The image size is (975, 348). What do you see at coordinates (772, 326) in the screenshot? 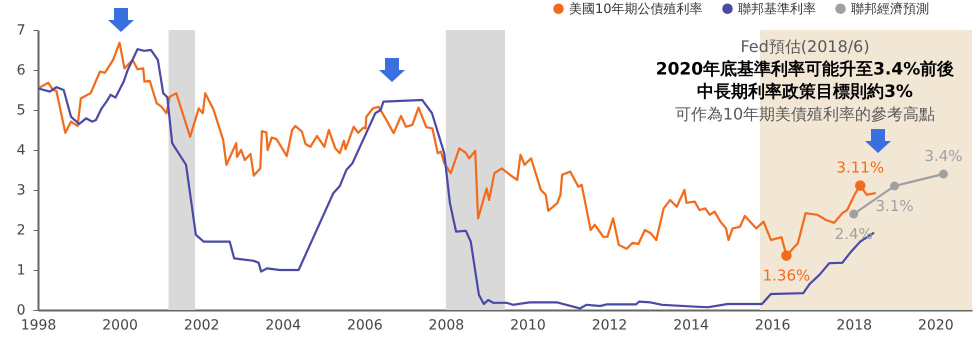
I see `x-tick-label: 2016` at bounding box center [772, 326].